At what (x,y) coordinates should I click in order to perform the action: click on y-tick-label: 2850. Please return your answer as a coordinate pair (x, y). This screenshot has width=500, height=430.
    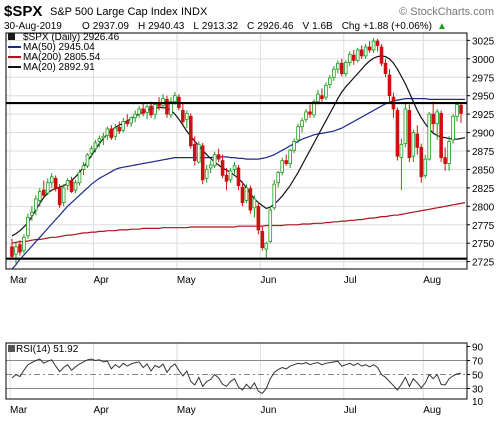
    Looking at the image, I should click on (483, 170).